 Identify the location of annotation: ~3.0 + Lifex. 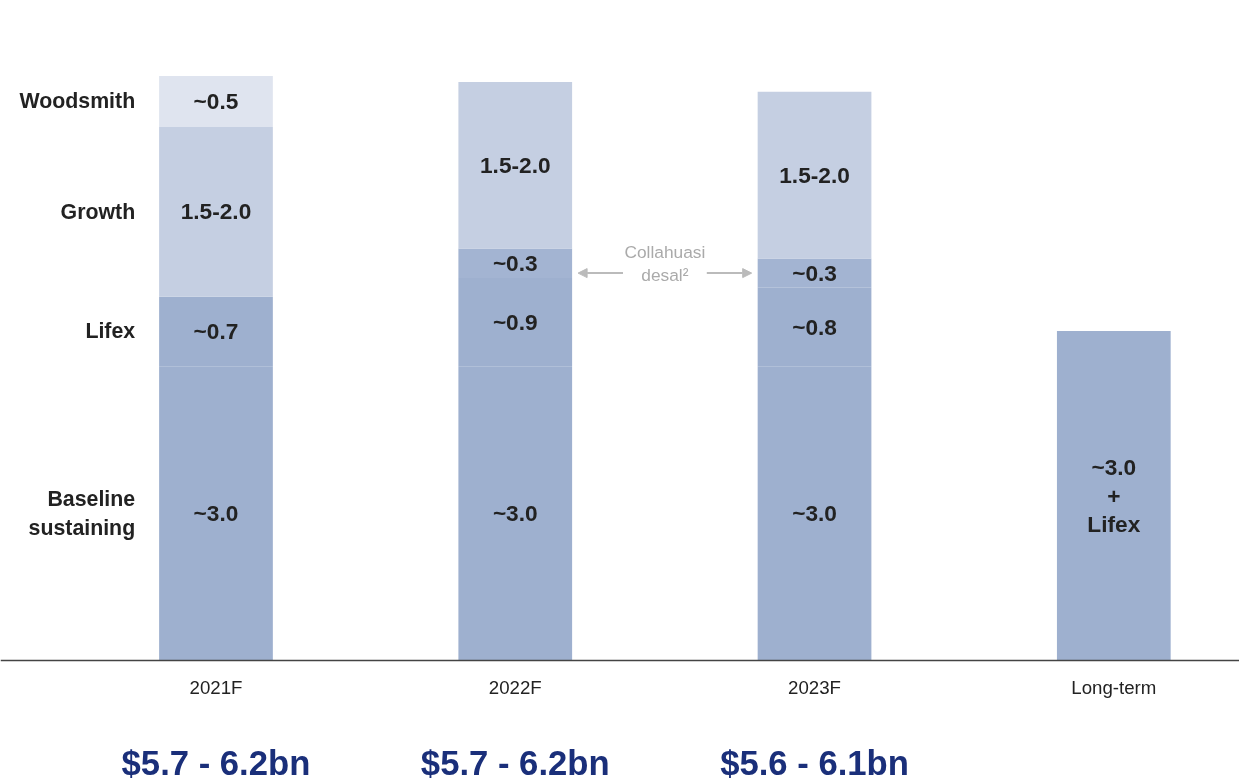
(1114, 496).